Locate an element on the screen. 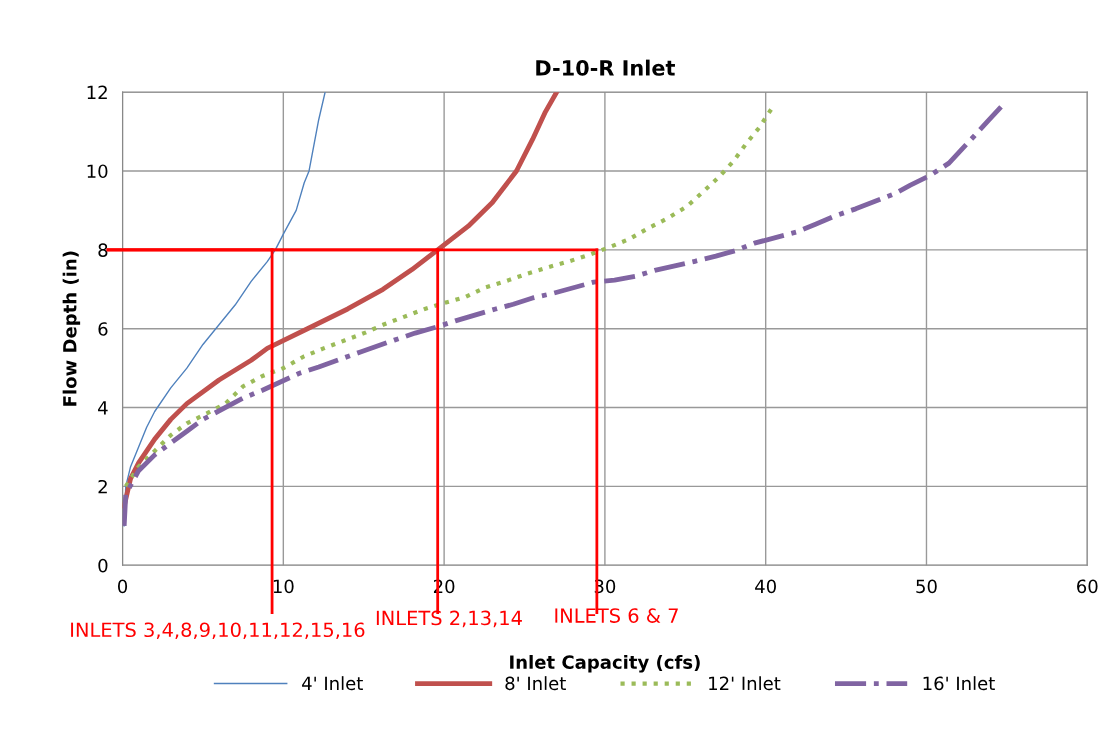 Image resolution: width=1114 pixels, height=737 pixels. y-axis-title: Flow Depth (in) is located at coordinates (71, 328).